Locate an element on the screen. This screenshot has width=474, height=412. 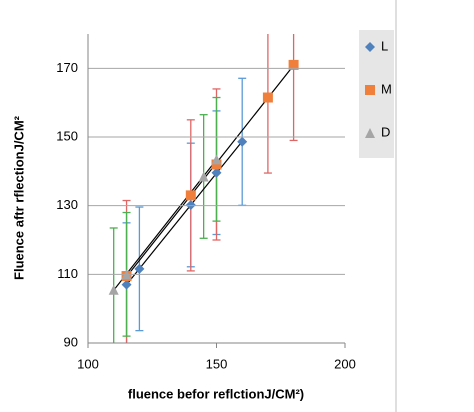
x-tick-label: 150 is located at coordinates (217, 363).